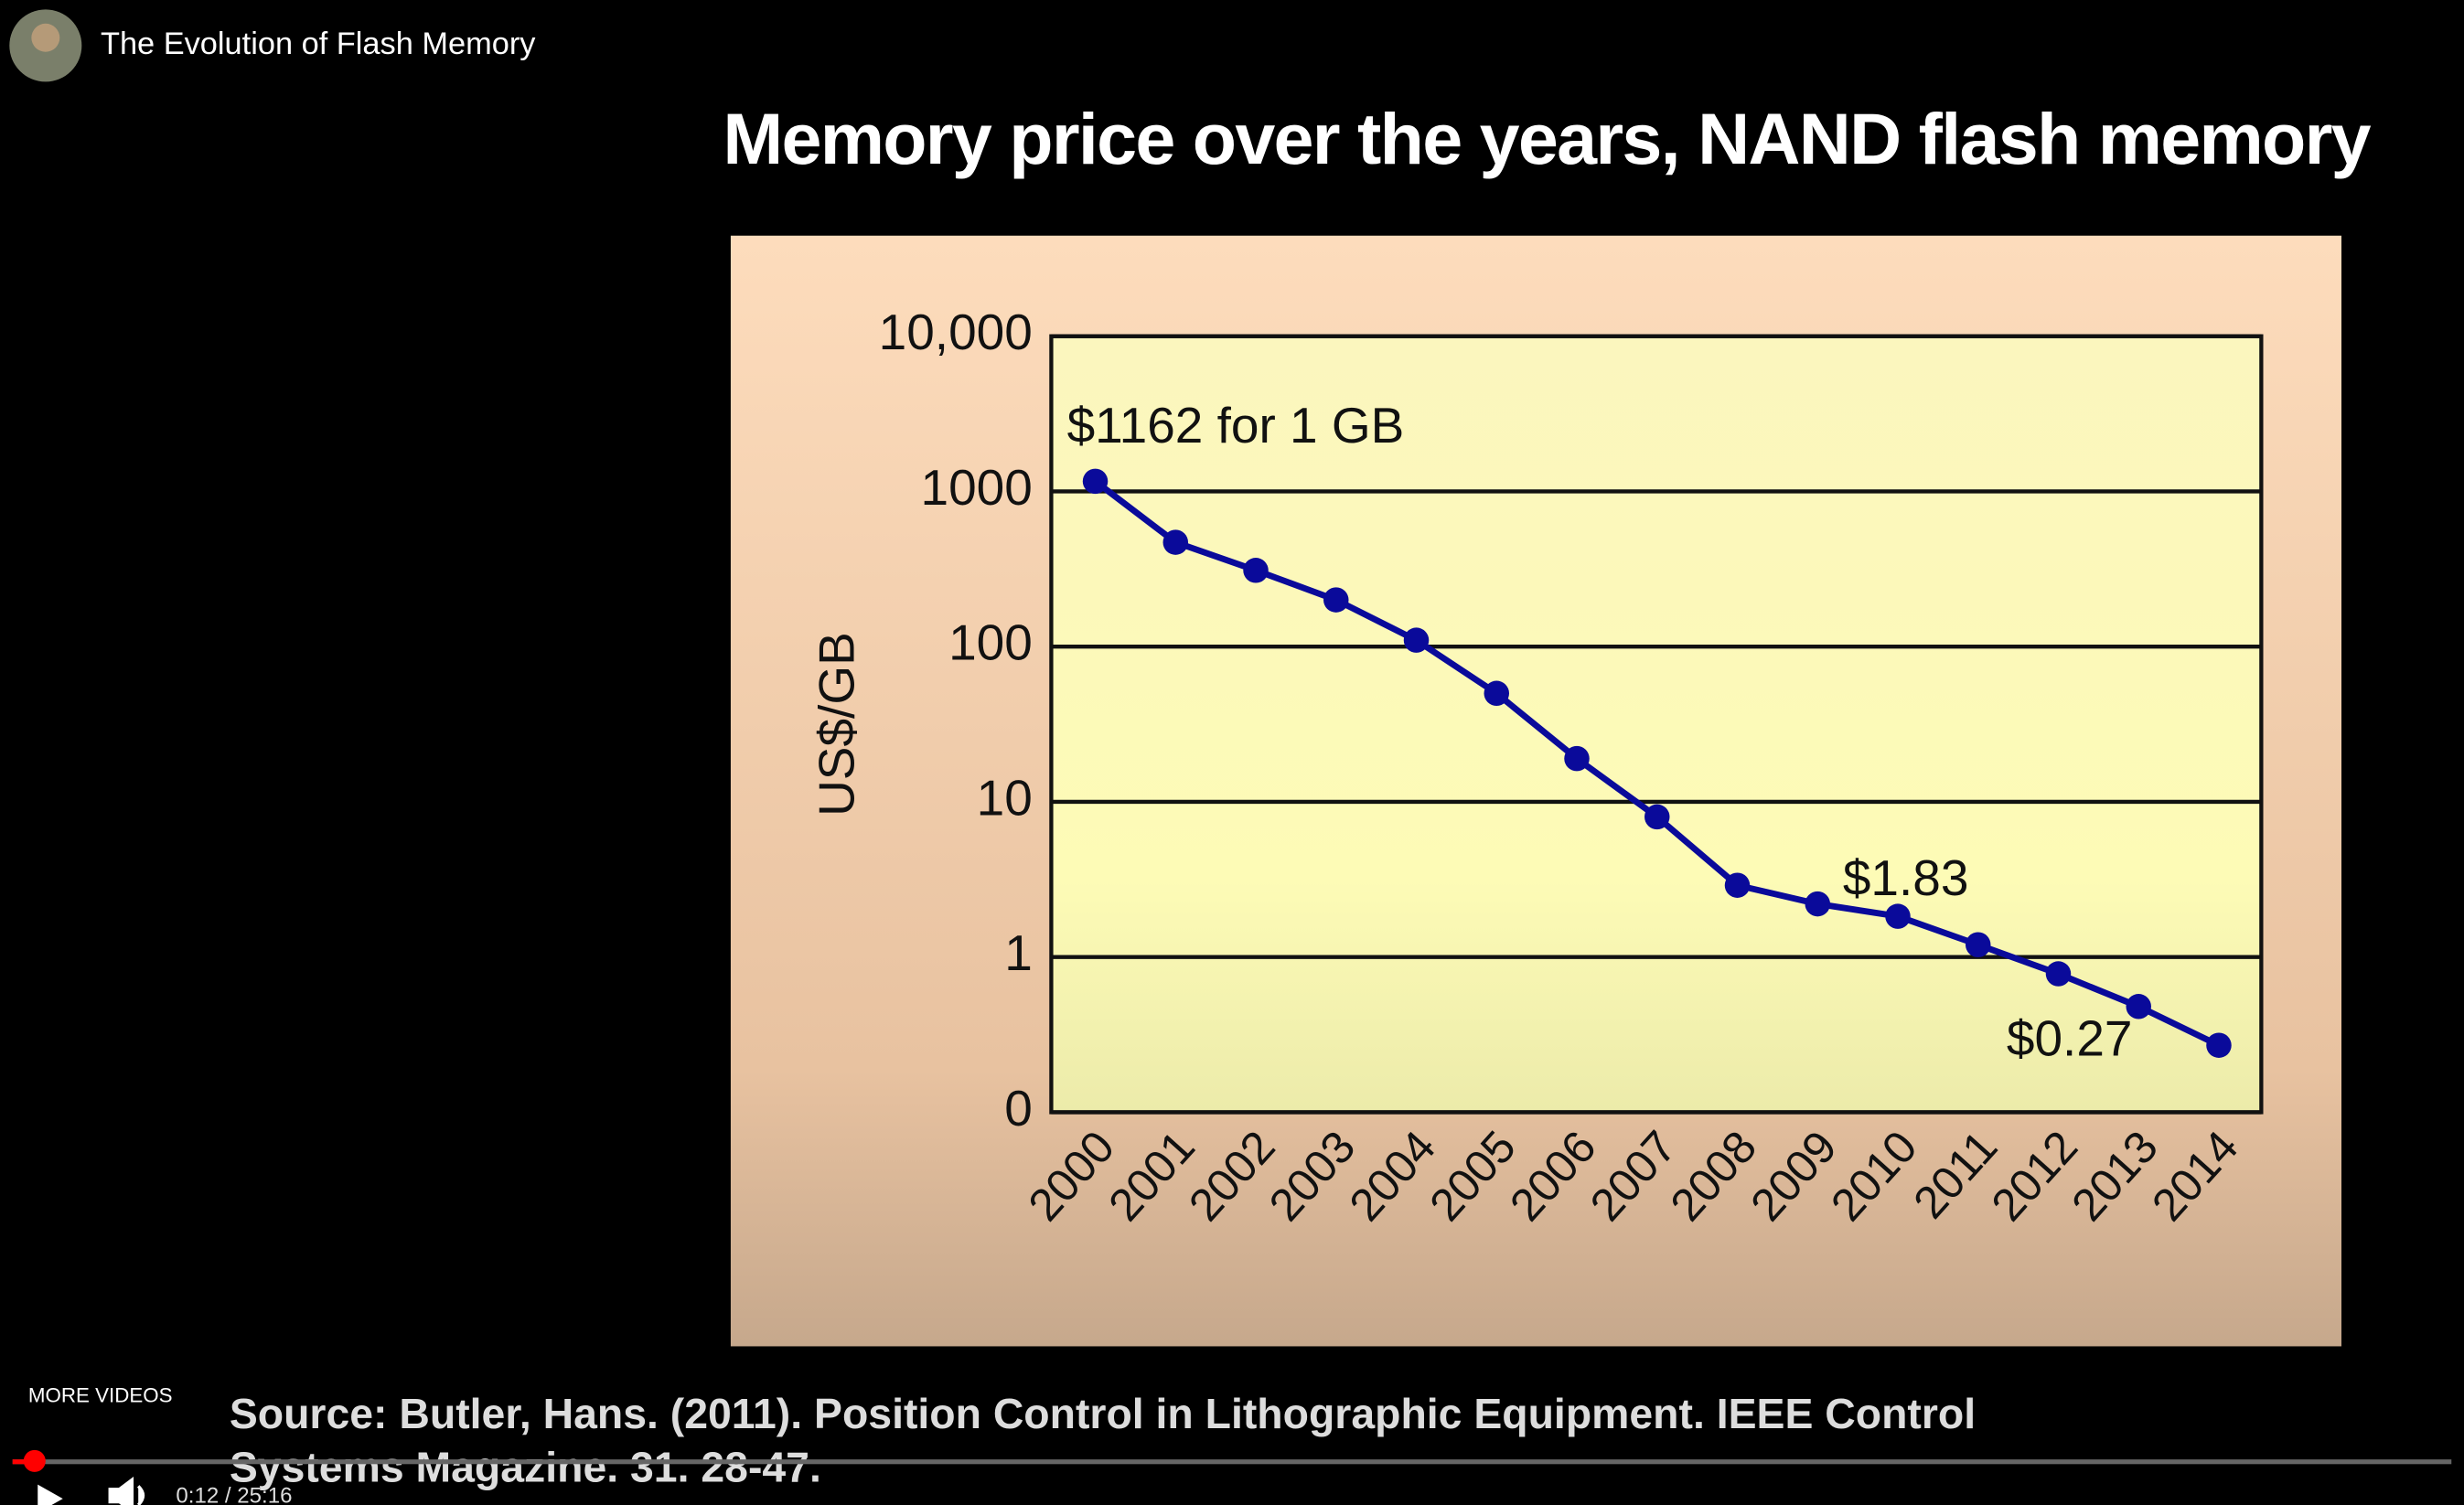 The width and height of the screenshot is (2464, 1505). What do you see at coordinates (1019, 1108) in the screenshot?
I see `y-tick-label: 0` at bounding box center [1019, 1108].